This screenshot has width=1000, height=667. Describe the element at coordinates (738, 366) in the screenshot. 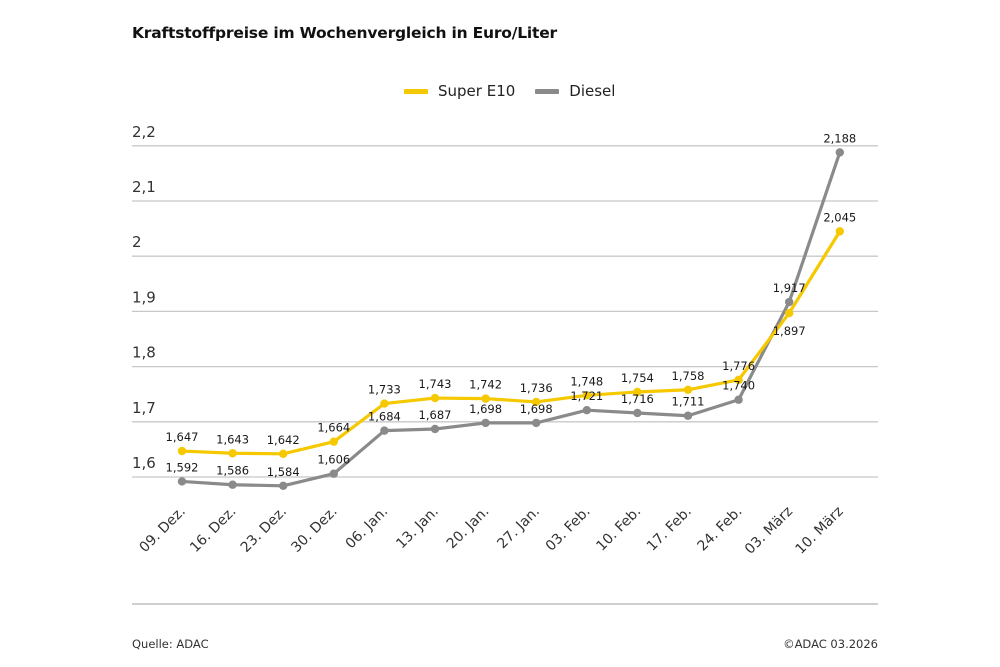

I see `super-e10-value-label: 1,776` at that location.